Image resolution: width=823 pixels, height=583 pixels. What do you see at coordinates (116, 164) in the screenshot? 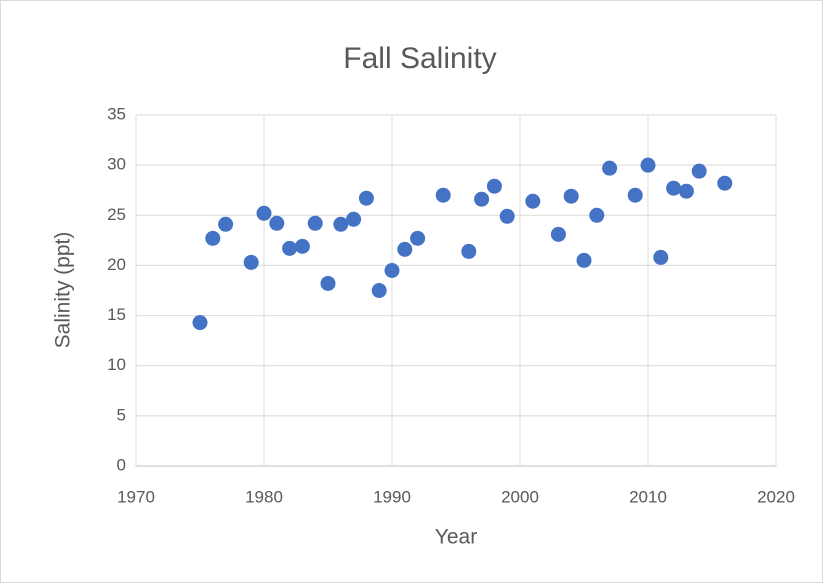
I see `y-tick-label: 30` at bounding box center [116, 164].